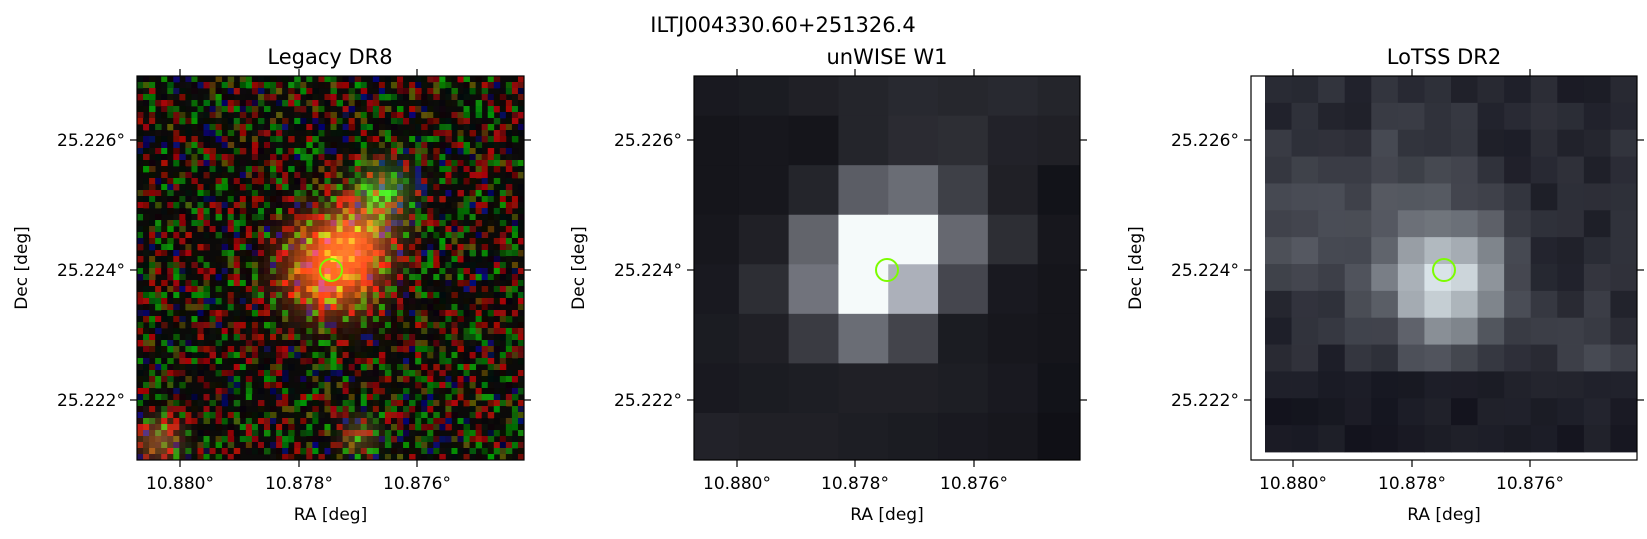 The image size is (1647, 539). Describe the element at coordinates (329, 57) in the screenshot. I see `panel-title: Legacy DR8` at that location.